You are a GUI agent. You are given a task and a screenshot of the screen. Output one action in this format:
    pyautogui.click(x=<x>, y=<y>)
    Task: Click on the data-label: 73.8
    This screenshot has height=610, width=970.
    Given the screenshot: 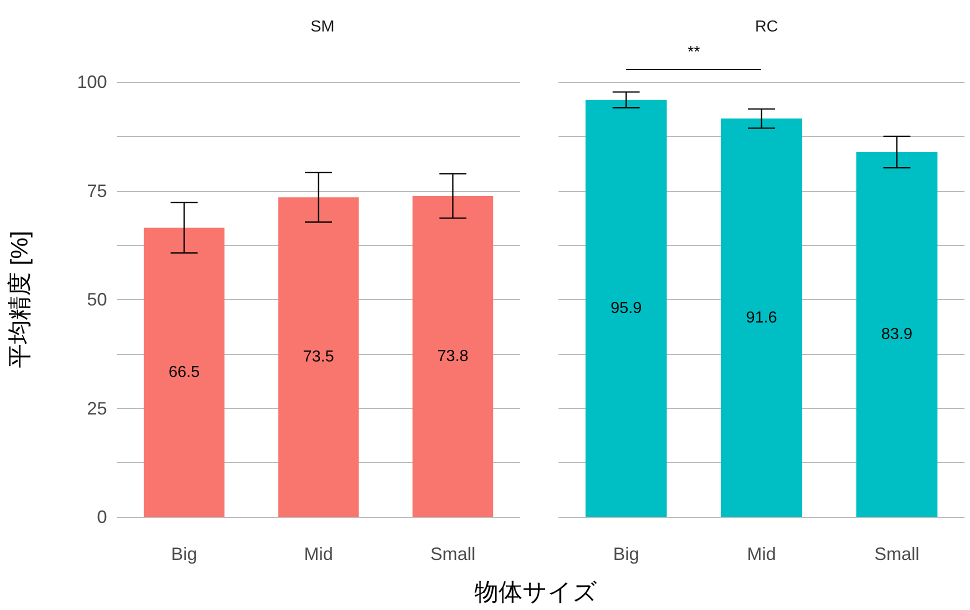 What is the action you would take?
    pyautogui.click(x=453, y=356)
    